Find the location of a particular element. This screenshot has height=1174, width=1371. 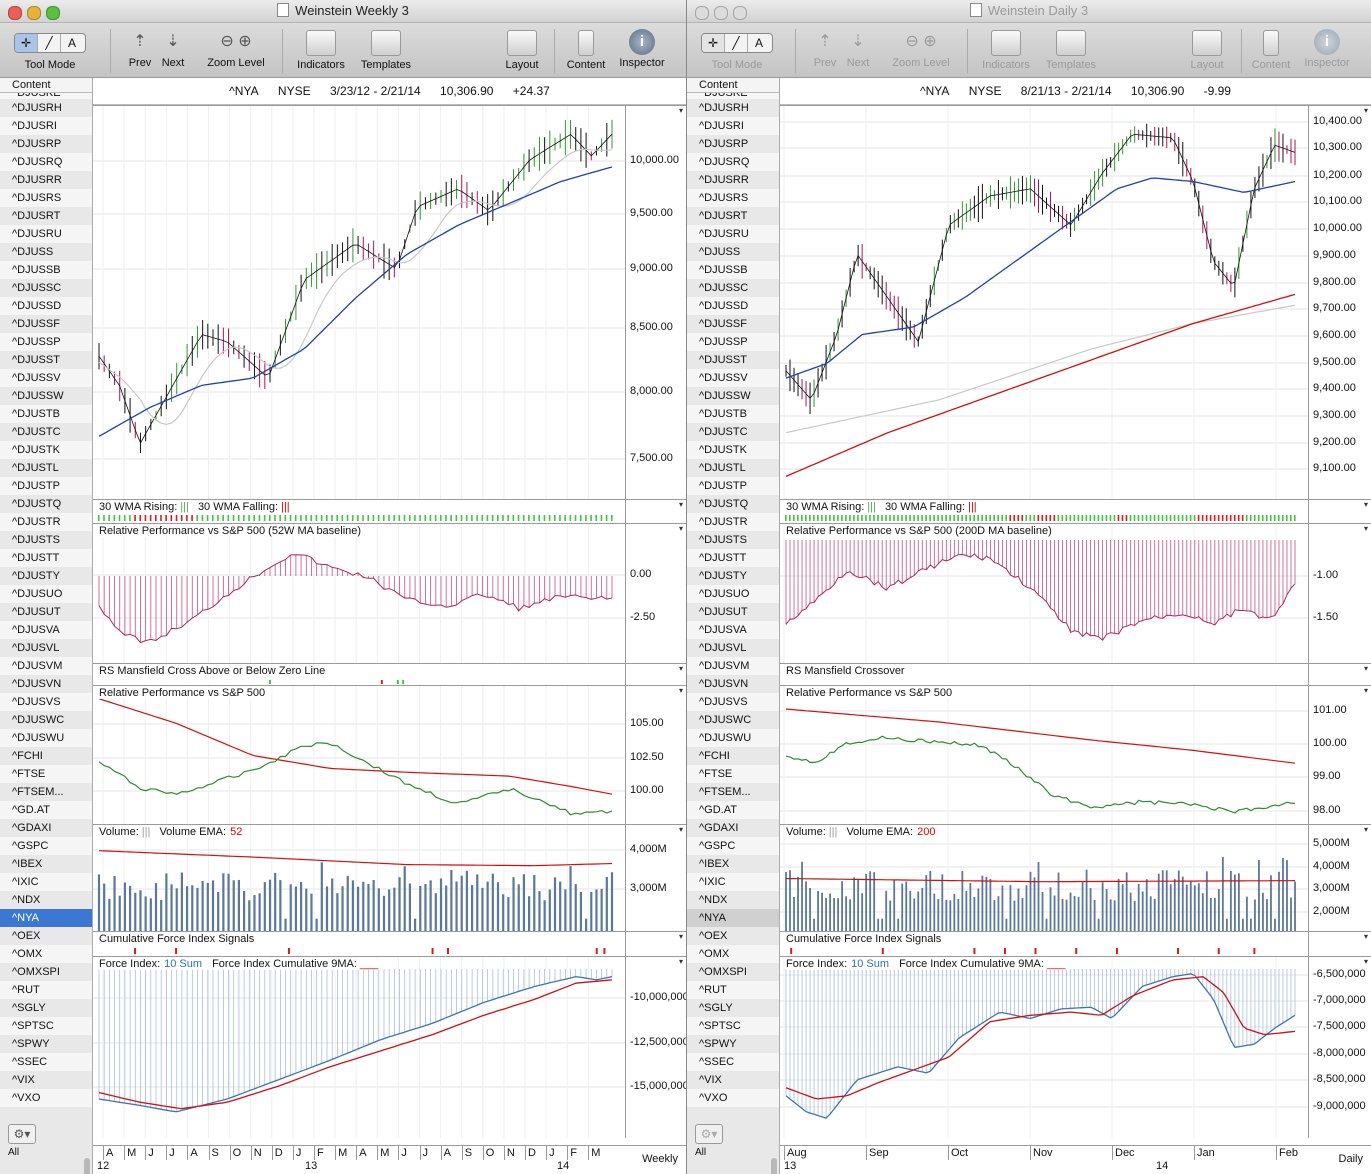

sidebar-item: ^DJUSUT is located at coordinates (723, 612).